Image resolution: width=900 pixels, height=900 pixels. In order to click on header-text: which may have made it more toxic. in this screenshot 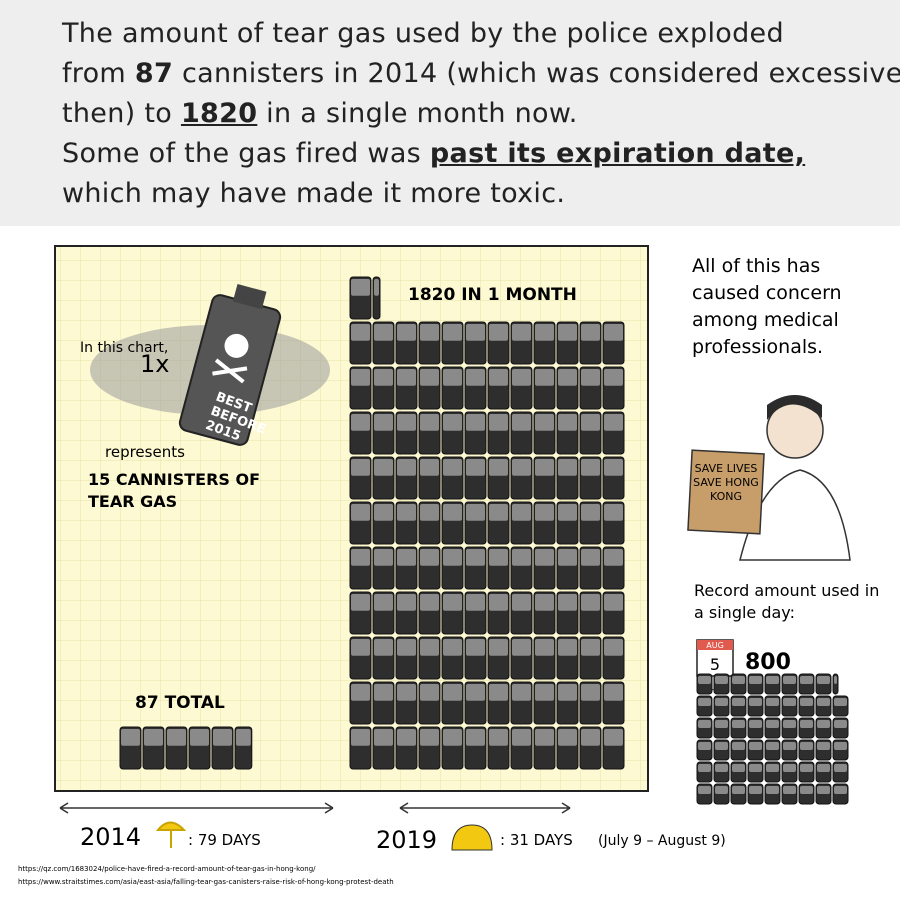, I will do `click(314, 193)`.